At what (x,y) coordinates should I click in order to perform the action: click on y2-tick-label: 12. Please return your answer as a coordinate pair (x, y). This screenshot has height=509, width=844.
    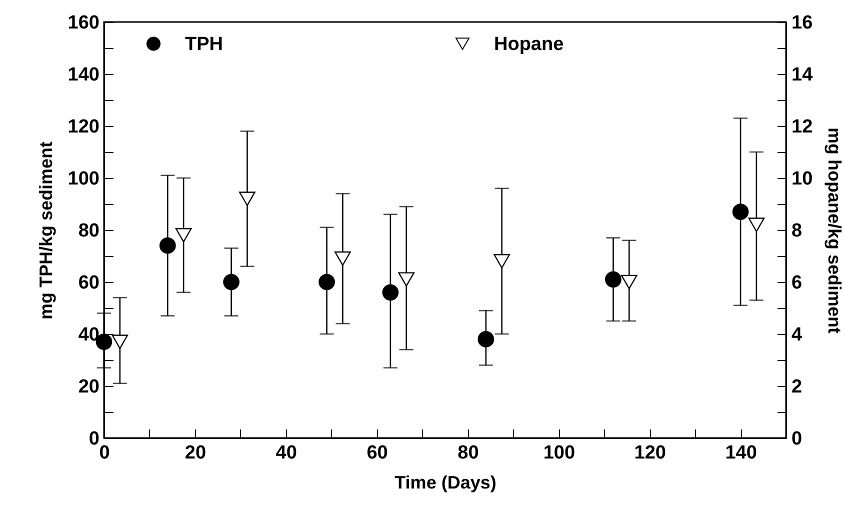
    Looking at the image, I should click on (802, 127).